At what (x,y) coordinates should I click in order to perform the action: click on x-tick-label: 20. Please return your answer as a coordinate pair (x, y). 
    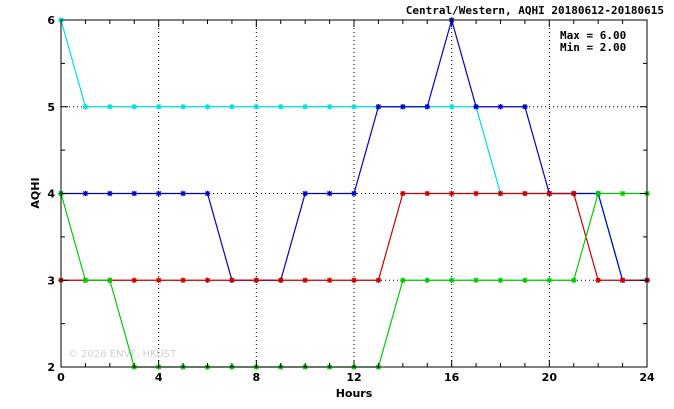
    Looking at the image, I should click on (550, 377).